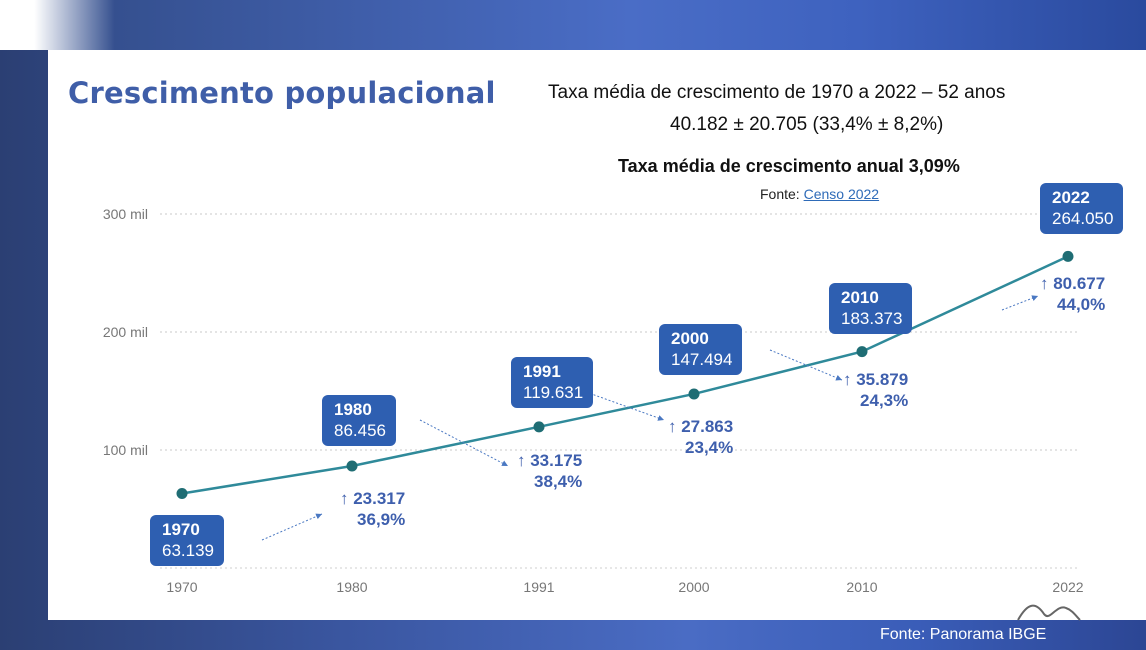 This screenshot has width=1146, height=650. What do you see at coordinates (782, 194) in the screenshot?
I see `source-prefix: Fonte:` at bounding box center [782, 194].